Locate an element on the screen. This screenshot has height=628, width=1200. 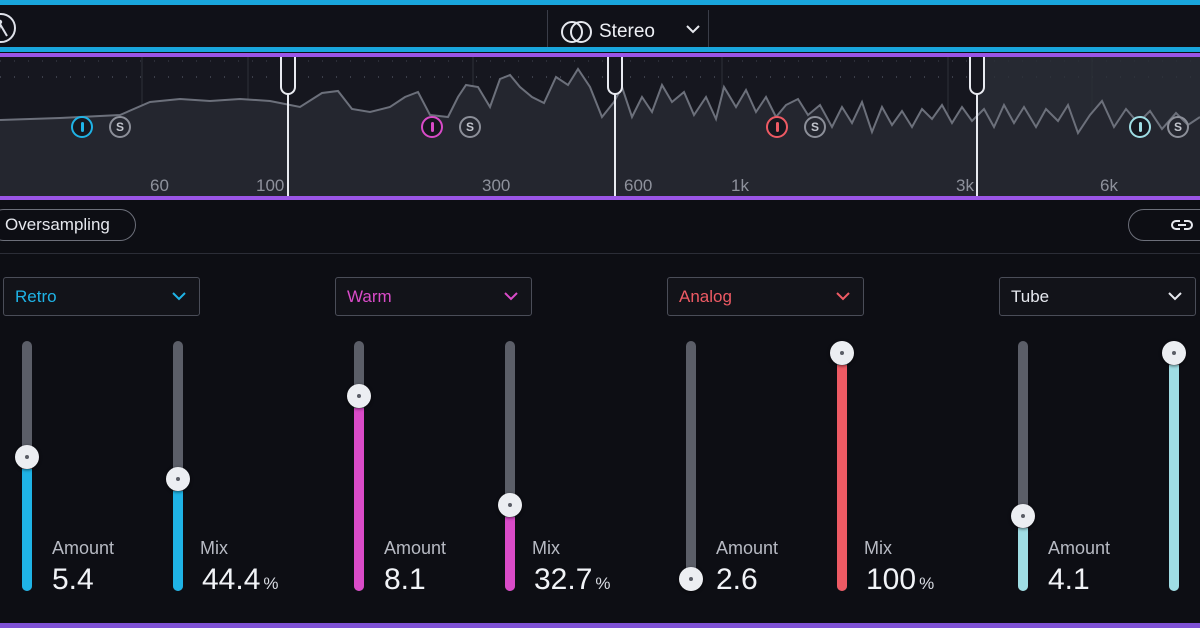
mix-value: 32.7 is located at coordinates (563, 579).